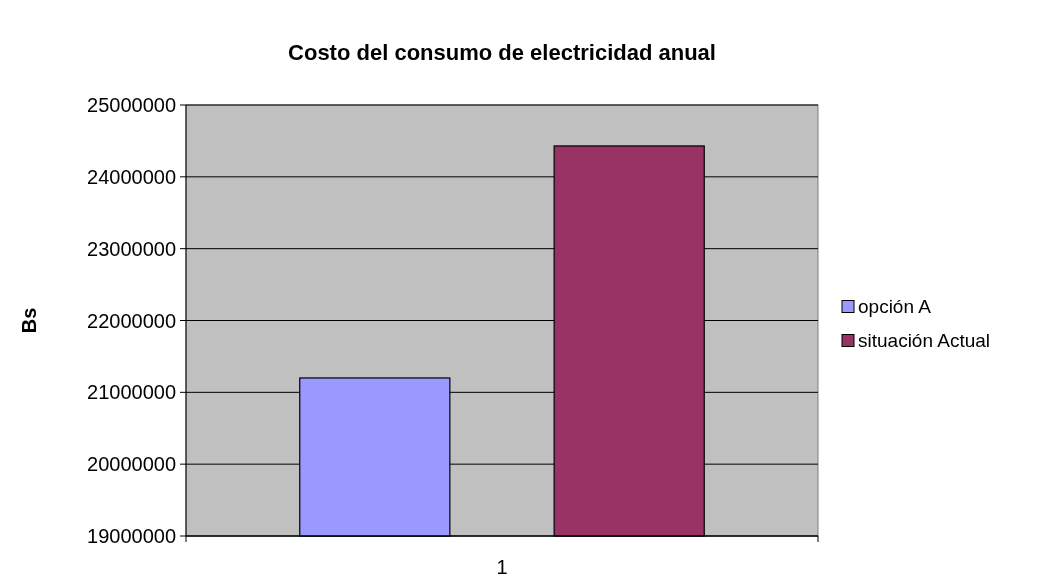 The image size is (1058, 583). What do you see at coordinates (131, 392) in the screenshot?
I see `y-tick-label: 21000000` at bounding box center [131, 392].